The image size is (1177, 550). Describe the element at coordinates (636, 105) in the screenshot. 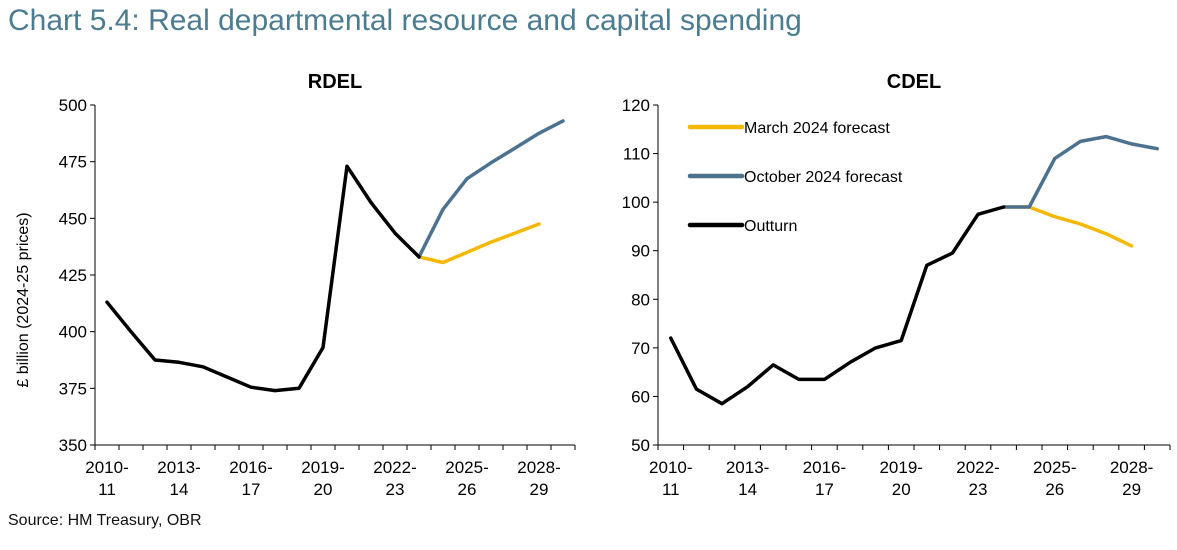

I see `y-tick-label: 120` at that location.